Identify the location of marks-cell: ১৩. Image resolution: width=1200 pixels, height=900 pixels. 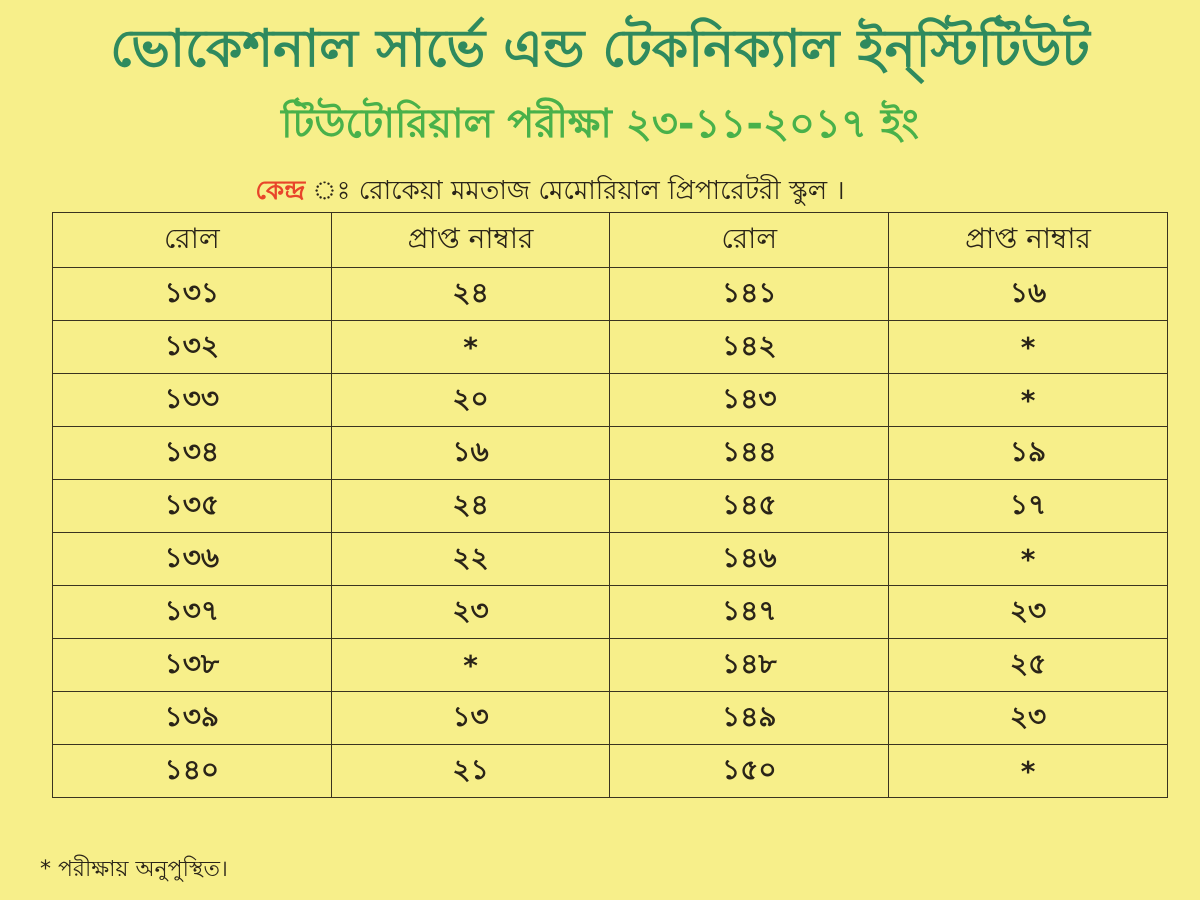
(470, 718).